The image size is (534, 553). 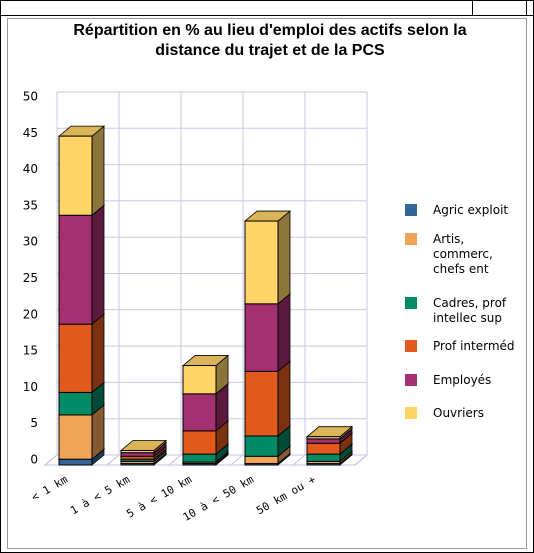 I want to click on legend-item: Cadres, prof intellec sup, so click(x=464, y=311).